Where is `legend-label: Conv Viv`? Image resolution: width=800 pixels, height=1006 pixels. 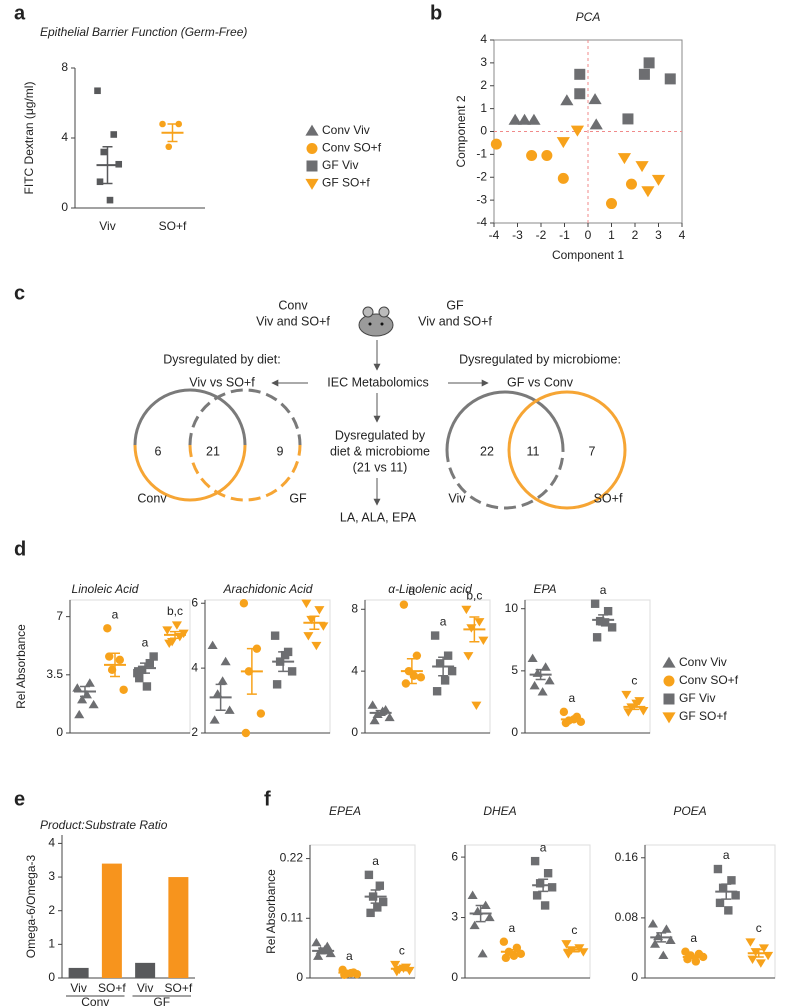
legend-label: Conv Viv is located at coordinates (346, 130).